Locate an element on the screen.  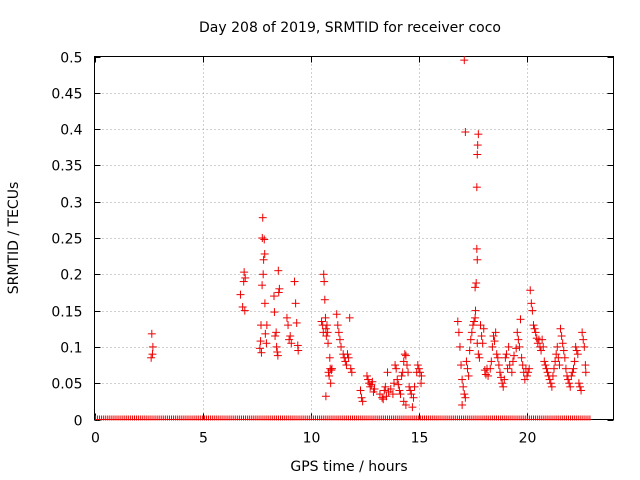
y-tick-label: 0.25 is located at coordinates (66, 240).